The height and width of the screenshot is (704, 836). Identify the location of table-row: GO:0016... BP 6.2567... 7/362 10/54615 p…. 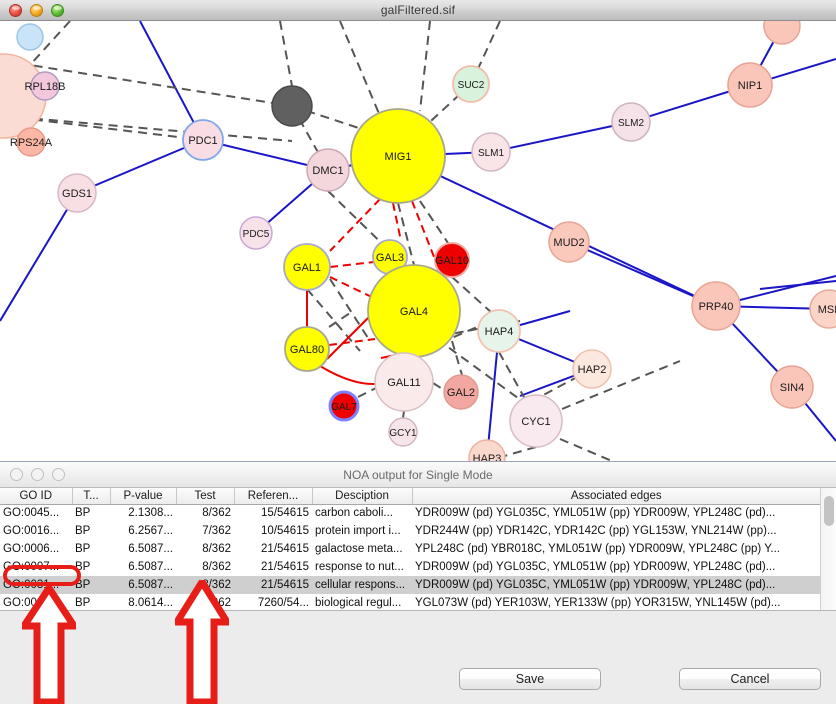
(410, 531).